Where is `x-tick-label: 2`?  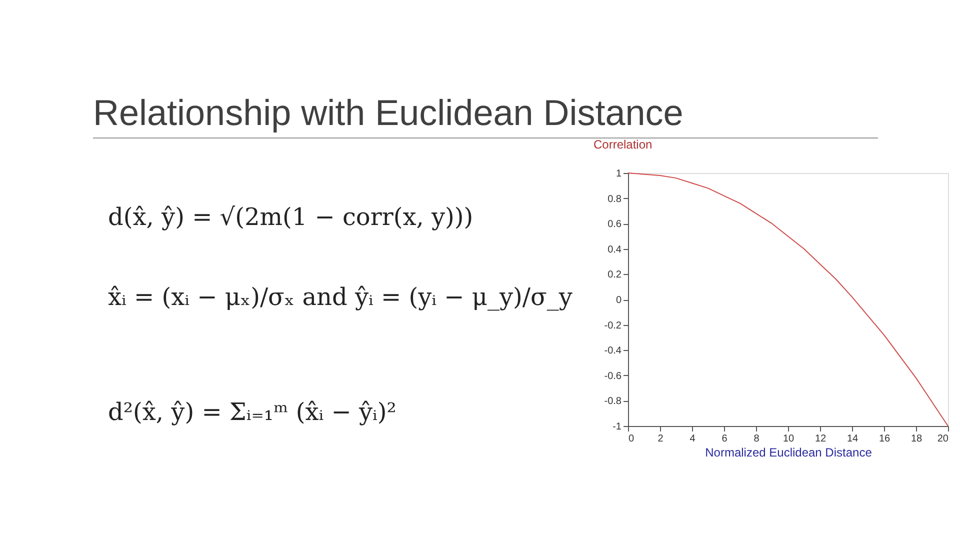
x-tick-label: 2 is located at coordinates (661, 439).